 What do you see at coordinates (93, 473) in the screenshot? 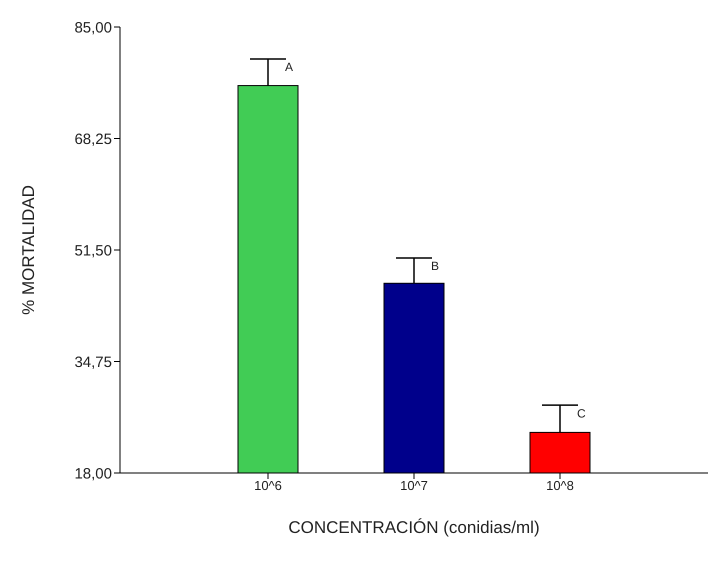
I see `y-tick-label: 18,00` at bounding box center [93, 473].